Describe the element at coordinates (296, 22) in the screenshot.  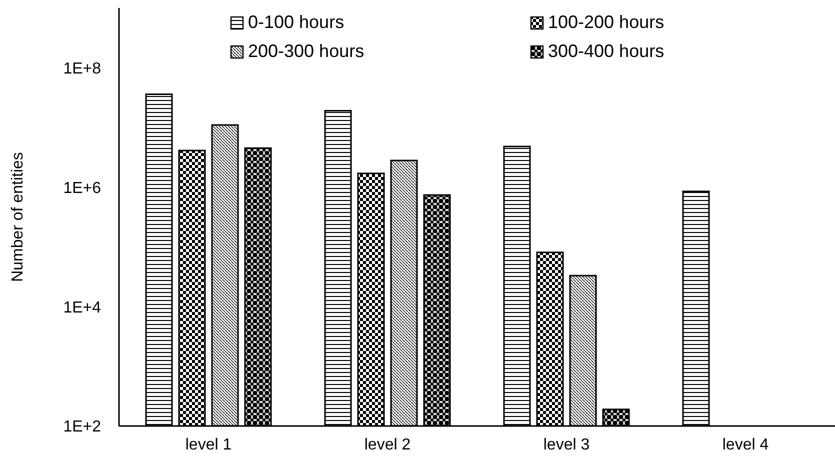
I see `legend-label: 0-100 hours` at that location.